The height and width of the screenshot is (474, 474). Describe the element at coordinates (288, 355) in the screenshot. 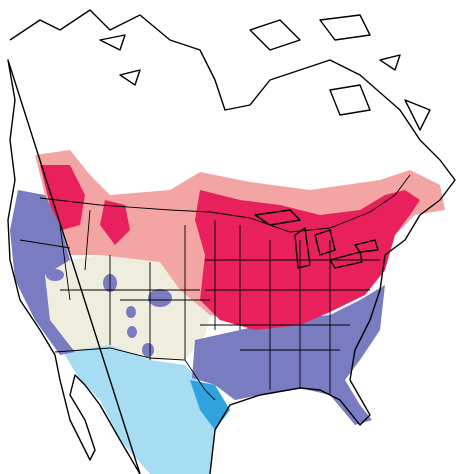

I see `region-purple-se` at that location.